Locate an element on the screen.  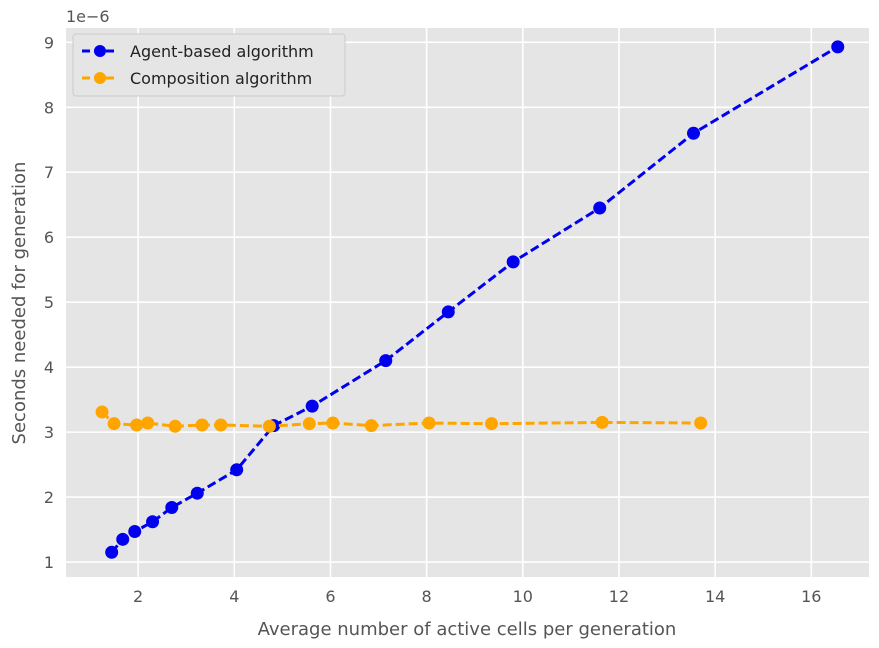
legend-box is located at coordinates (209, 65).